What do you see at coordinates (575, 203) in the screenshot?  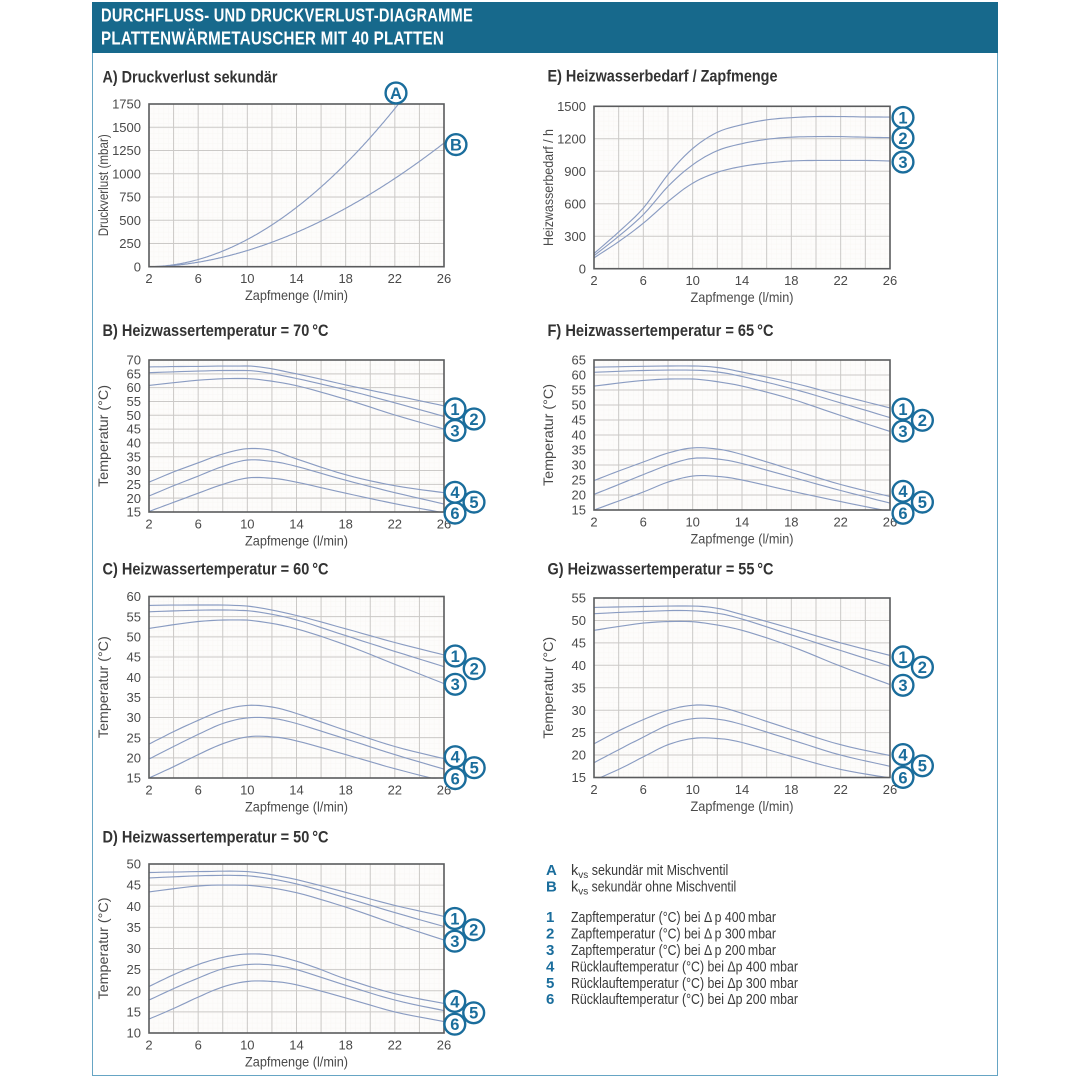 I see `svg-text: 600` at bounding box center [575, 203].